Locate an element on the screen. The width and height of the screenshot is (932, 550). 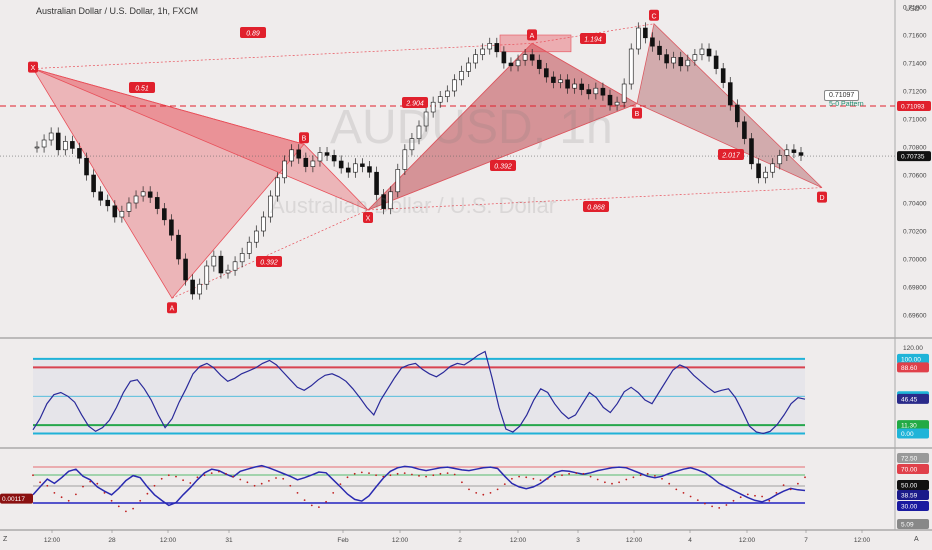
price-tick-label: 0.69800 is located at coordinates (915, 288).